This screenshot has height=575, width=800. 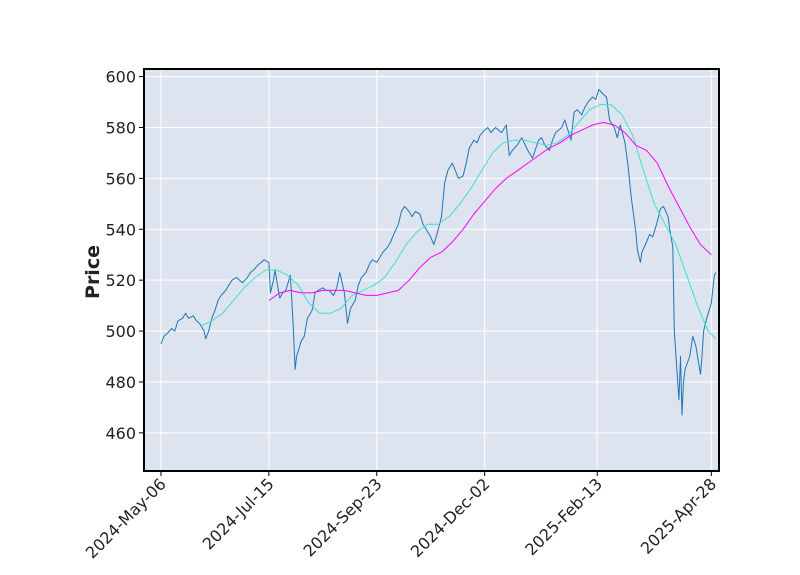 What do you see at coordinates (120, 331) in the screenshot?
I see `y-tick-label: 500` at bounding box center [120, 331].